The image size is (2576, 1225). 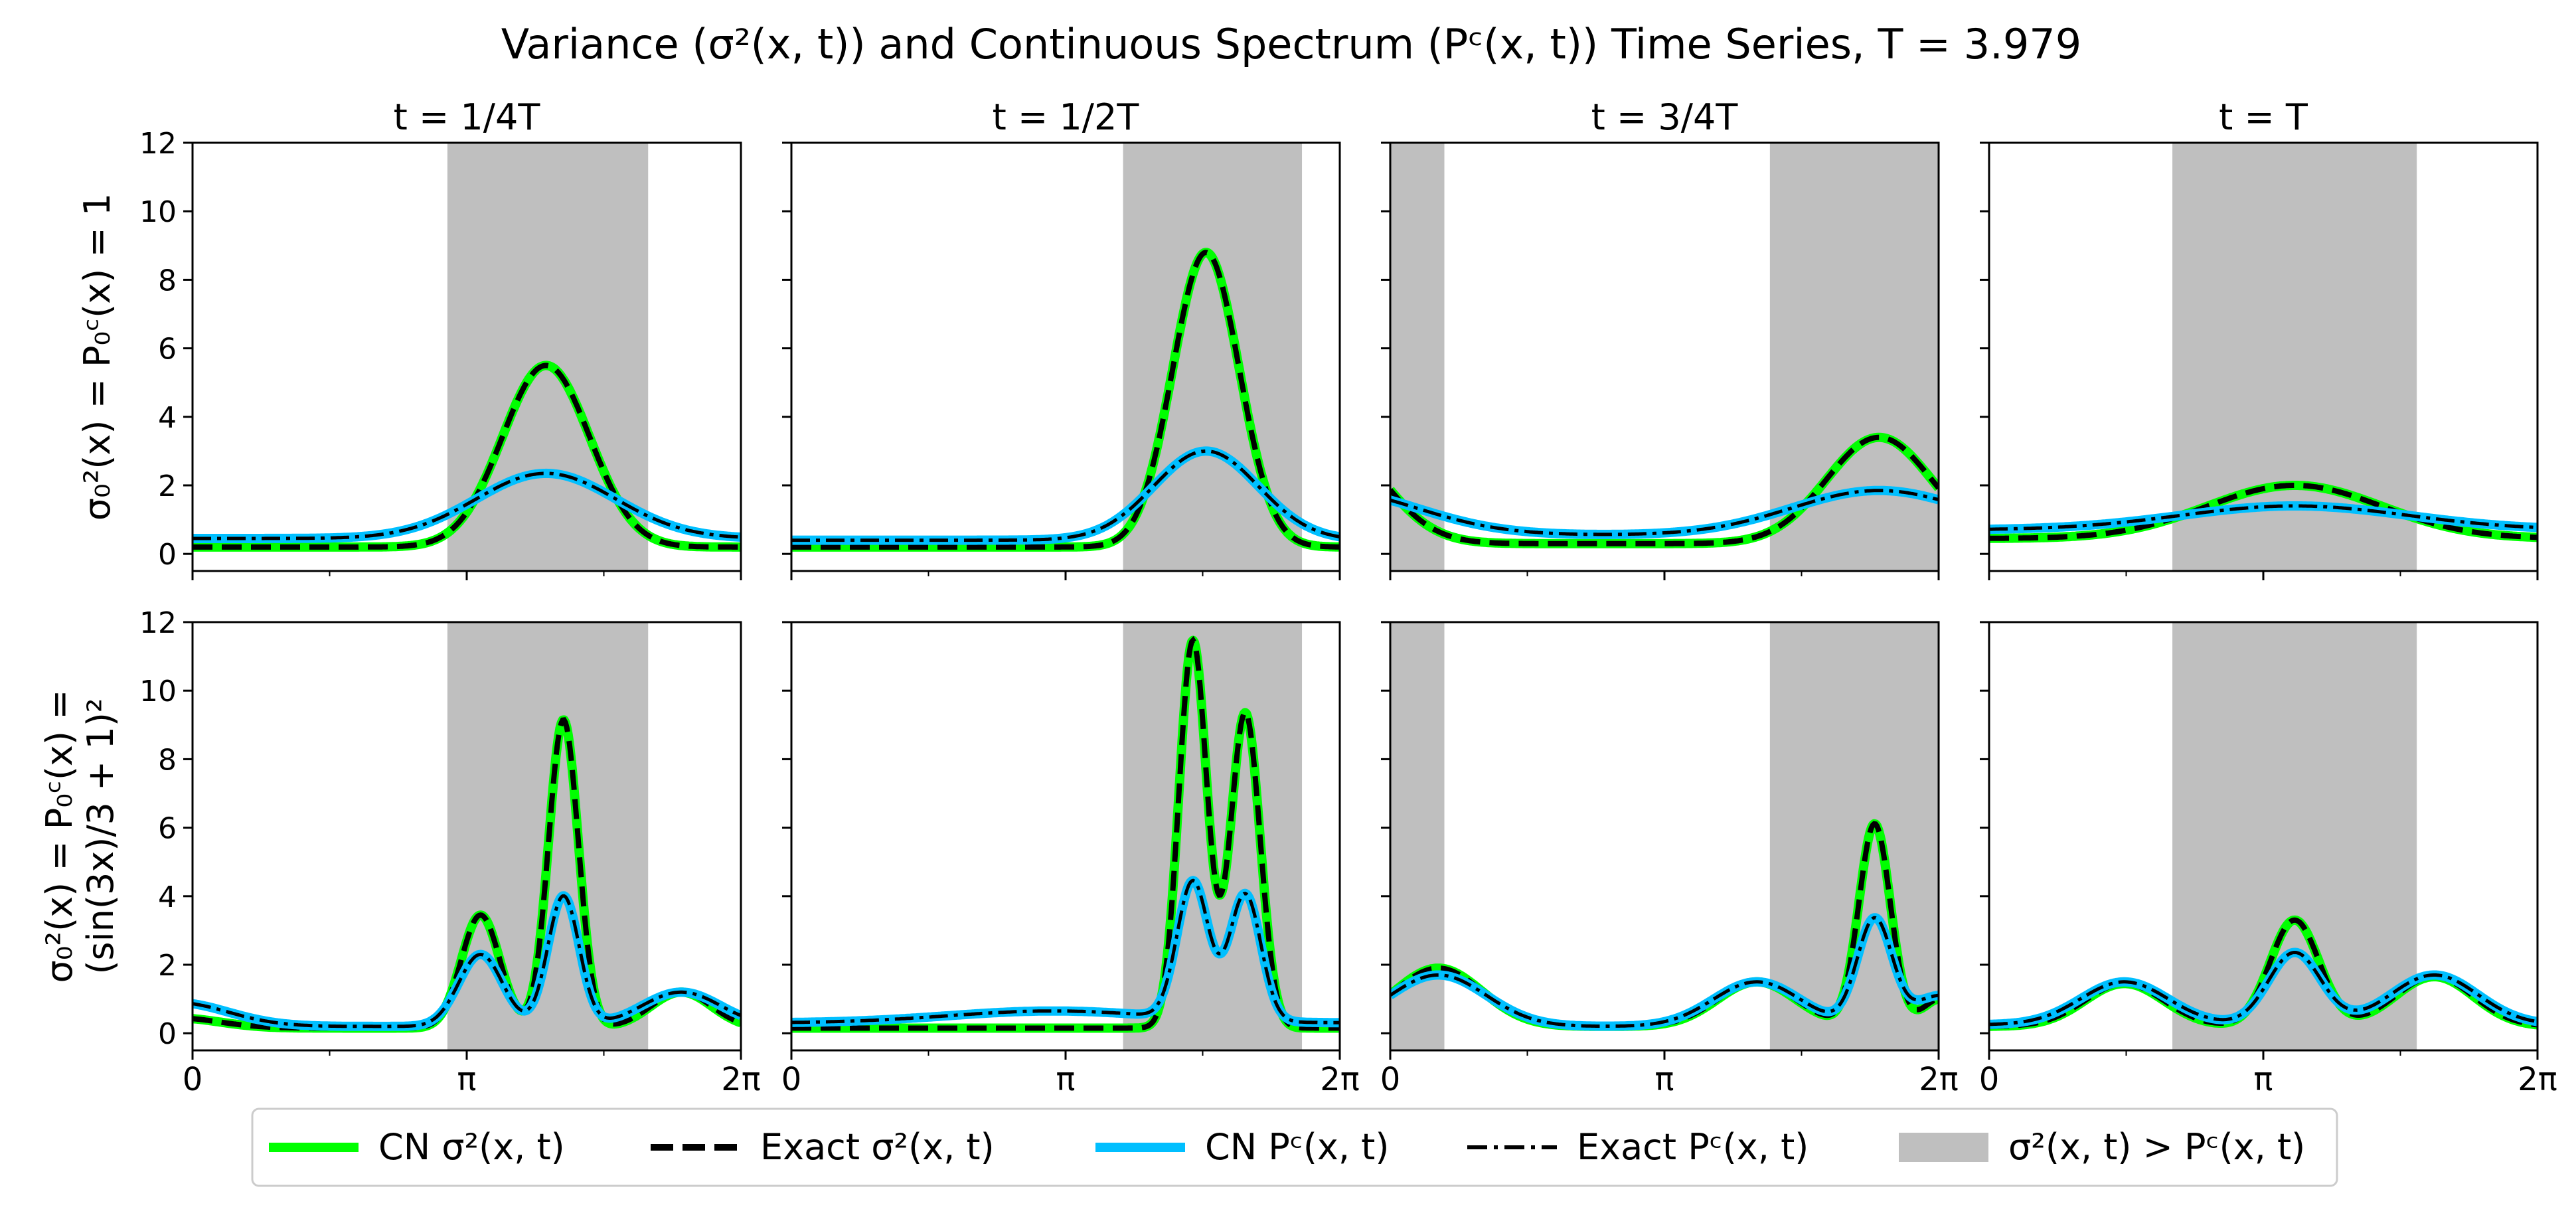 I want to click on panel-r1c2: 0 π 2π, so click(x=1669, y=859).